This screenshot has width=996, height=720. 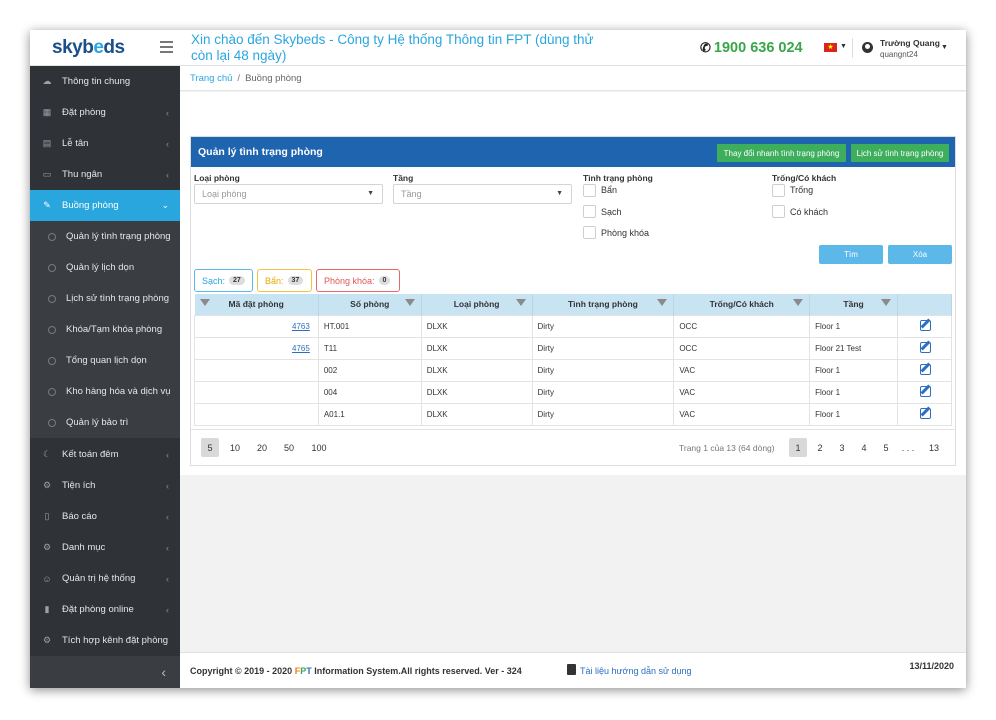 What do you see at coordinates (211, 78) in the screenshot?
I see `breadcrumb-home-link: Trang chủ` at bounding box center [211, 78].